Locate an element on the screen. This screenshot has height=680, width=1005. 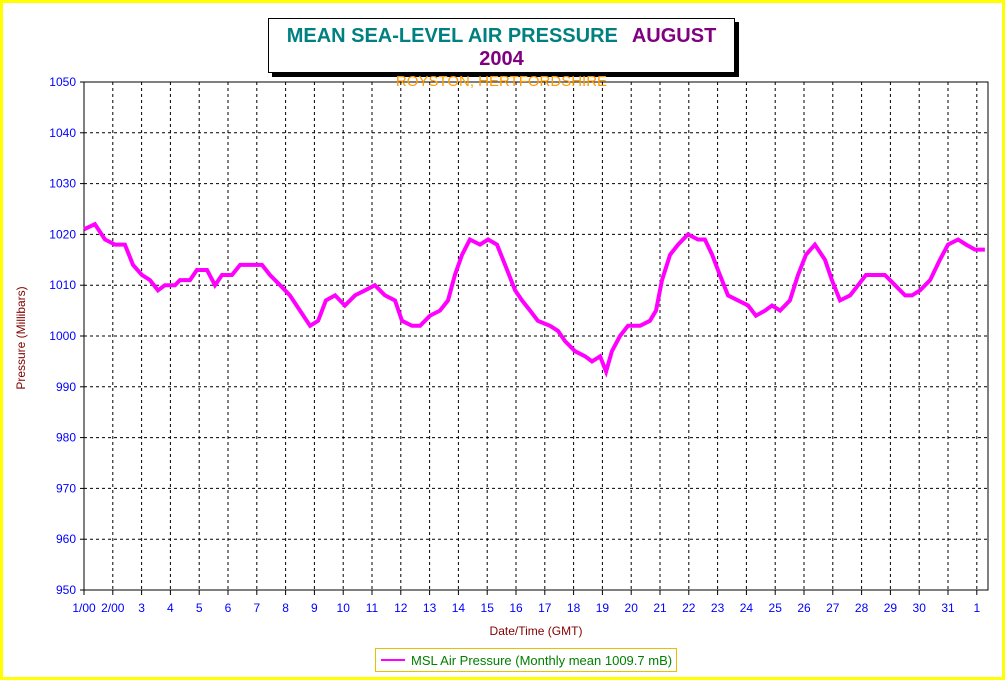
x-tick-label: 28 is located at coordinates (862, 608).